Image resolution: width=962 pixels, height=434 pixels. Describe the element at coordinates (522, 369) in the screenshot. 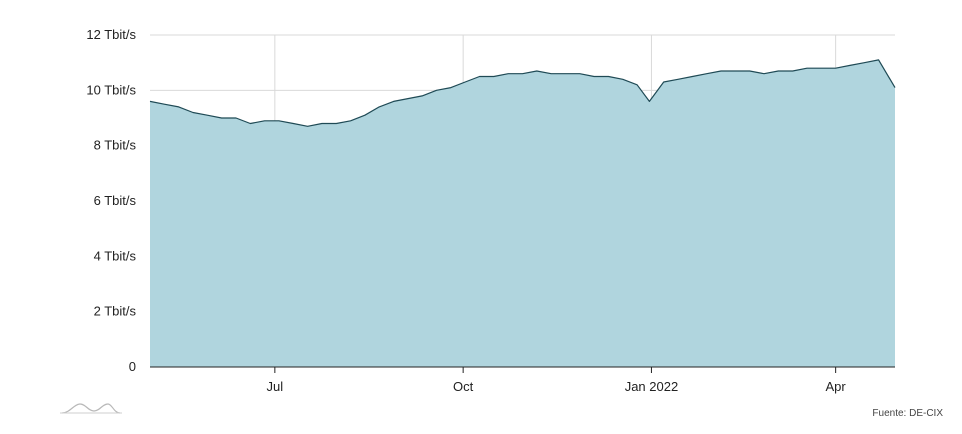

I see `axis-layer` at that location.